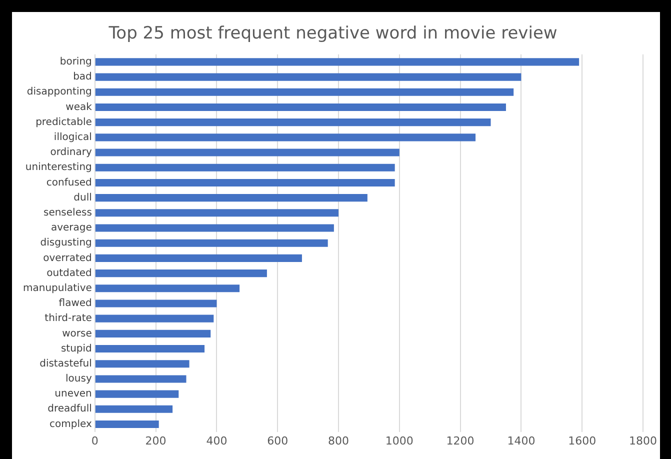 The width and height of the screenshot is (671, 459). Describe the element at coordinates (71, 424) in the screenshot. I see `y-tick-label: complex` at that location.